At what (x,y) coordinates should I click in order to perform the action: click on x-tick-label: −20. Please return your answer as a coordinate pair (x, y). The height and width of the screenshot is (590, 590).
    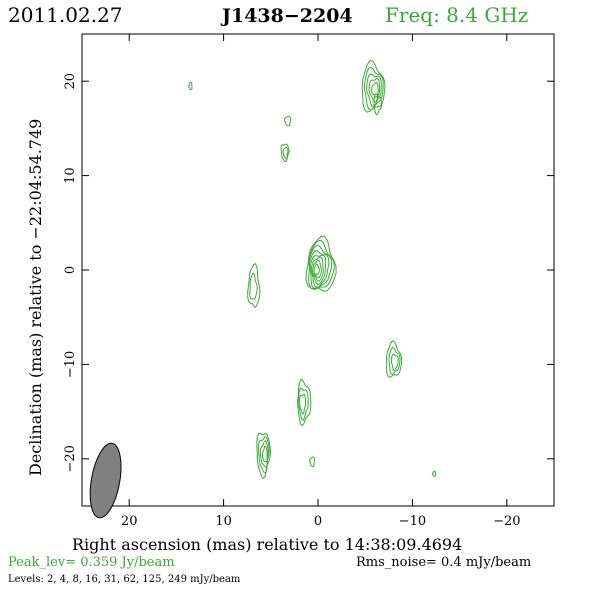
    Looking at the image, I should click on (506, 521).